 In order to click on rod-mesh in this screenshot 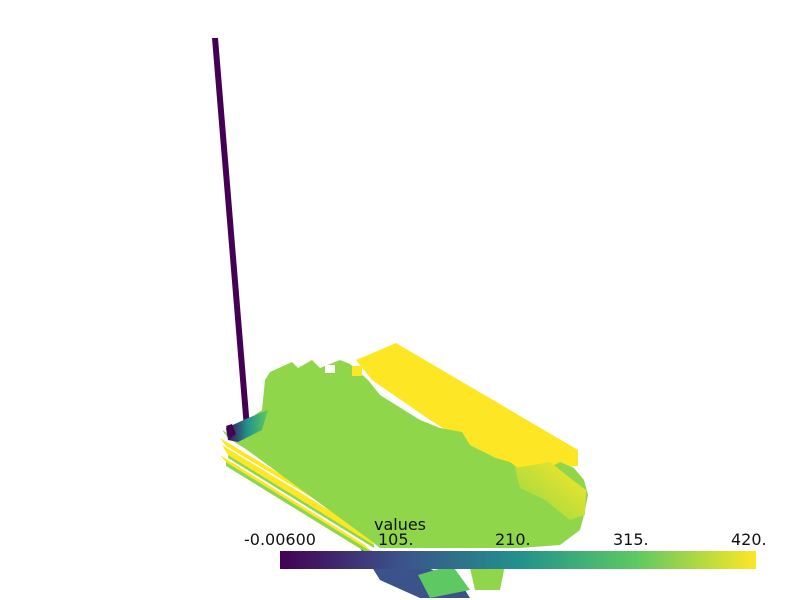, I will do `click(231, 233)`.